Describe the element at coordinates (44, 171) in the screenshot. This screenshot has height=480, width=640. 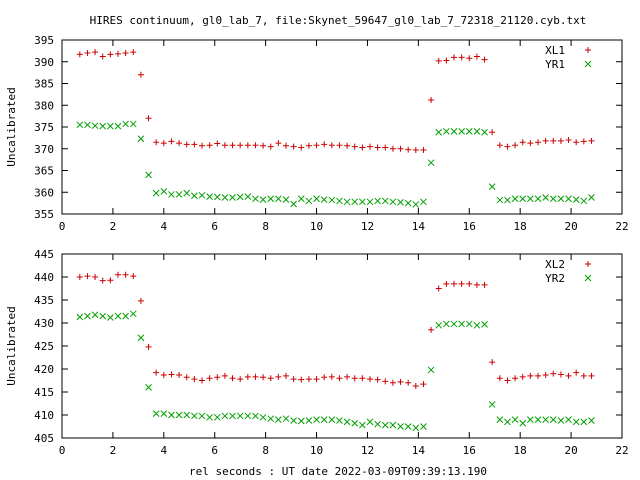
I see `y-tick-label: 365` at that location.